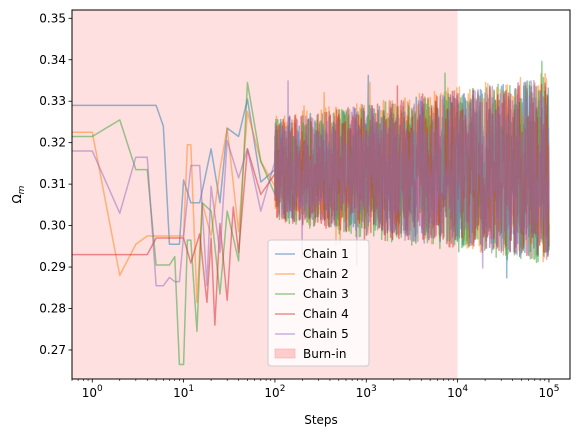  What do you see at coordinates (457, 392) in the screenshot?
I see `x-tick-label: 10⁴` at bounding box center [457, 392].